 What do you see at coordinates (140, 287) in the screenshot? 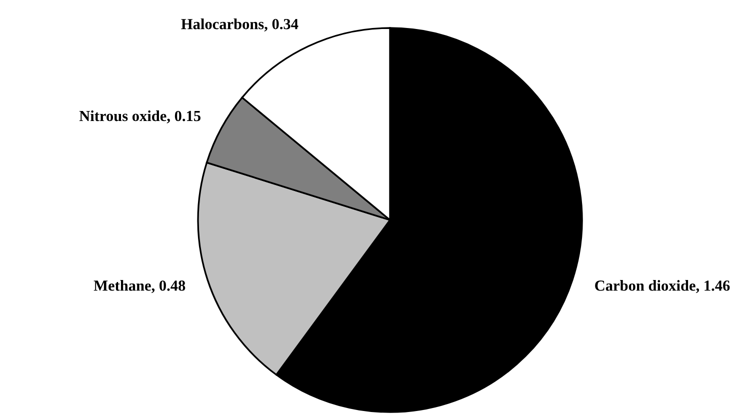
I see `slice-label: Methane, 0.48` at bounding box center [140, 287].